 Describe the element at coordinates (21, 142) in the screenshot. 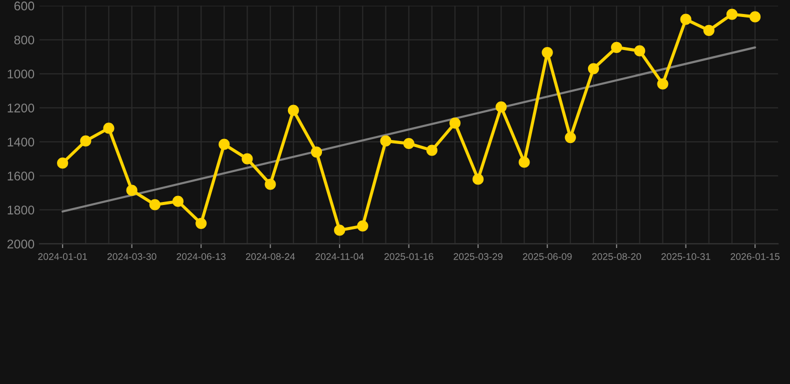

I see `y-tick-label: 1400` at that location.